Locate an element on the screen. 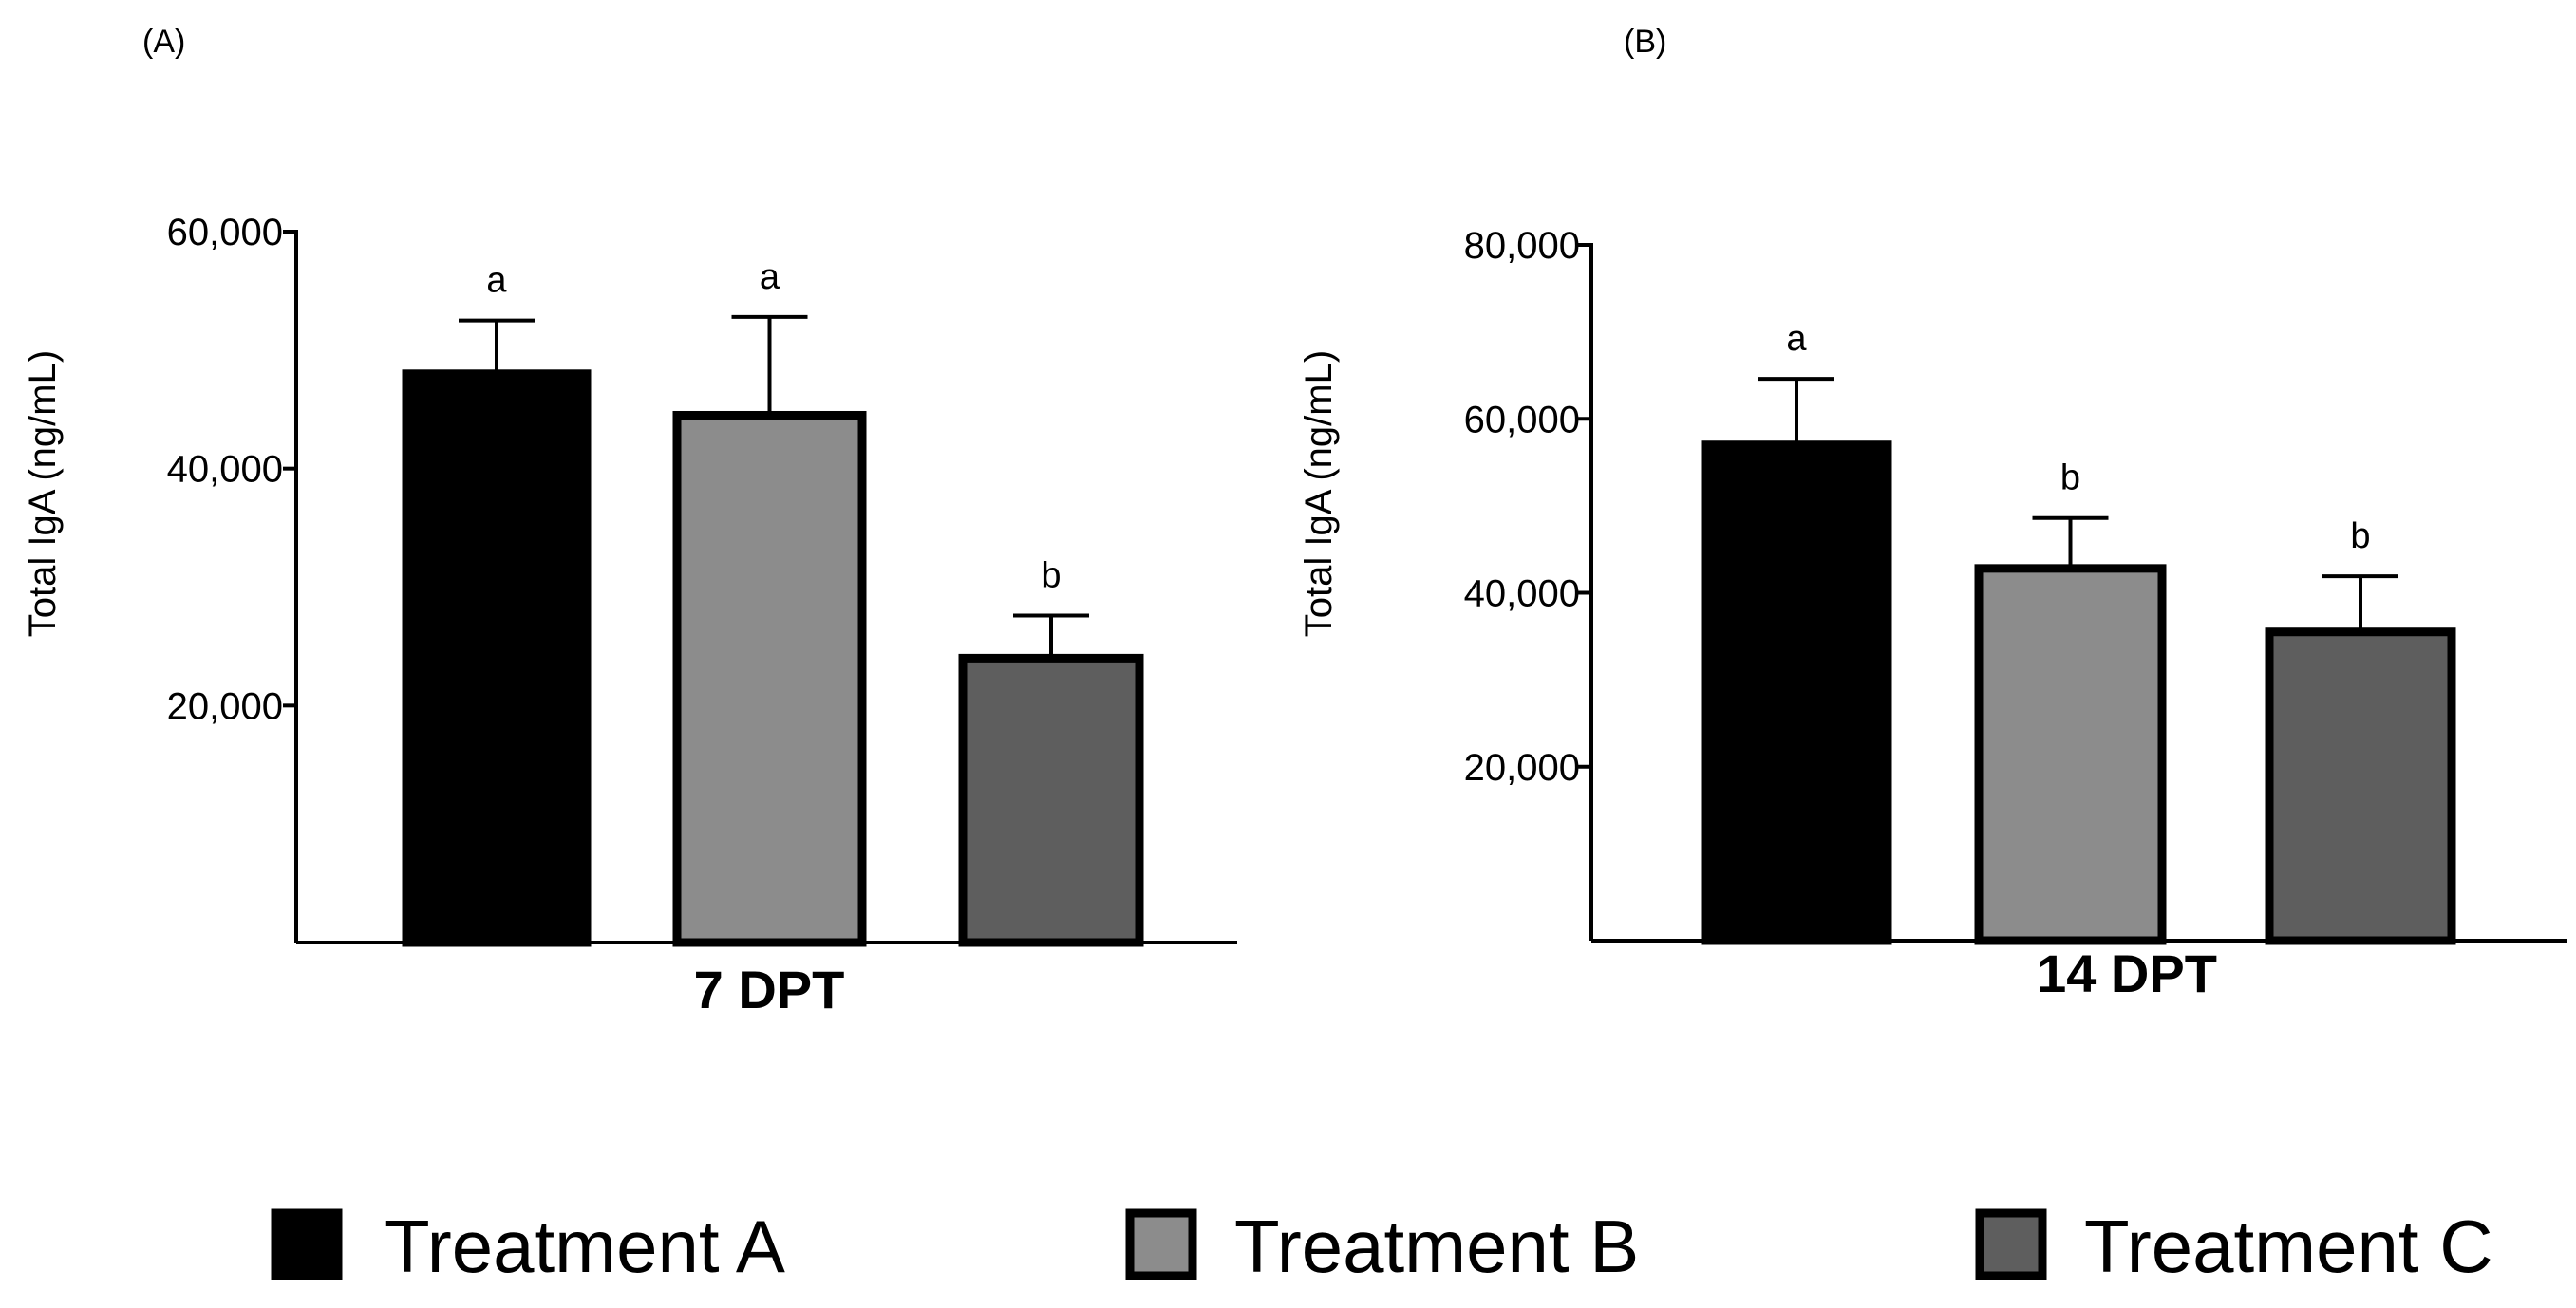 The height and width of the screenshot is (1308, 2576). x-category-label: 7 DPT is located at coordinates (769, 989).